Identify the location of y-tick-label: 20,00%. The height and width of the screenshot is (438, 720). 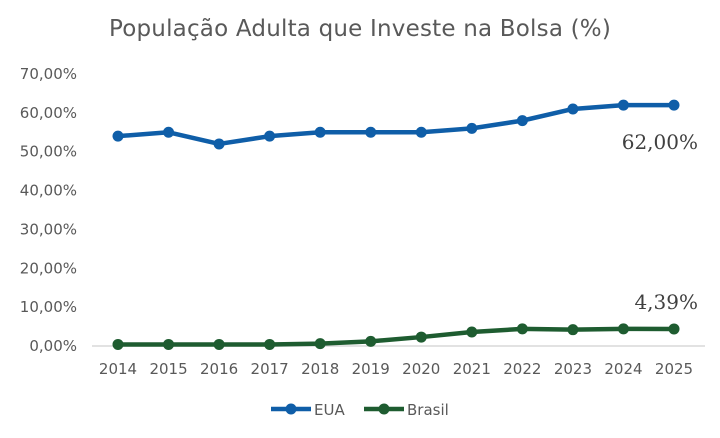
(48, 268).